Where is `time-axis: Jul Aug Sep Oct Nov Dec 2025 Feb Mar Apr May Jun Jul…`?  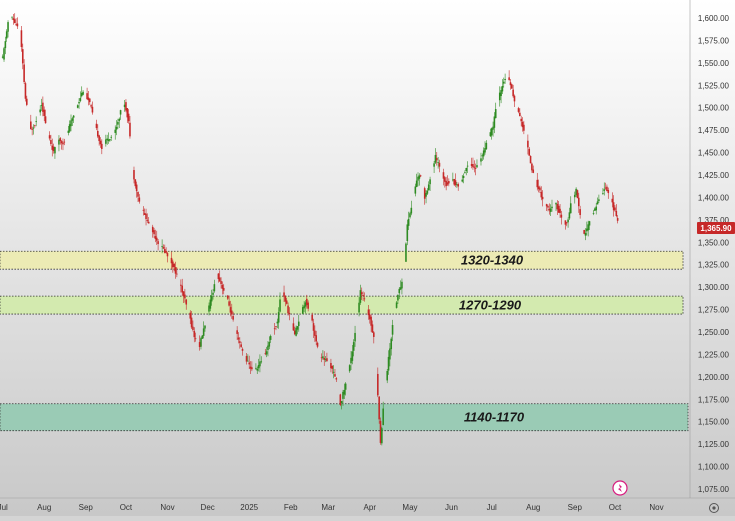 time-axis: Jul Aug Sep Oct Nov Dec 2025 Feb Mar Apr May Jun Jul… is located at coordinates (332, 507).